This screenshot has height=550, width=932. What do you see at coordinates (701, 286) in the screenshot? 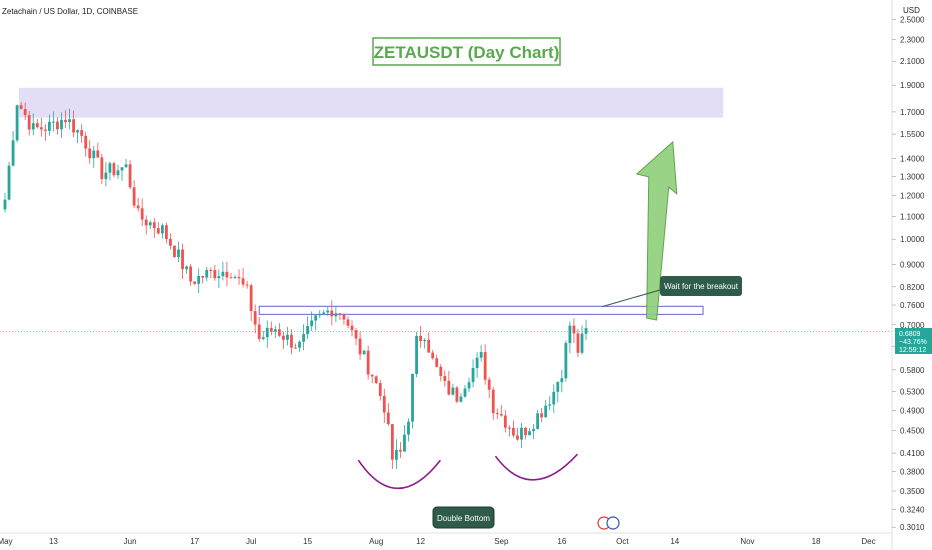
I see `callout-text: Wait for the breakout` at bounding box center [701, 286].